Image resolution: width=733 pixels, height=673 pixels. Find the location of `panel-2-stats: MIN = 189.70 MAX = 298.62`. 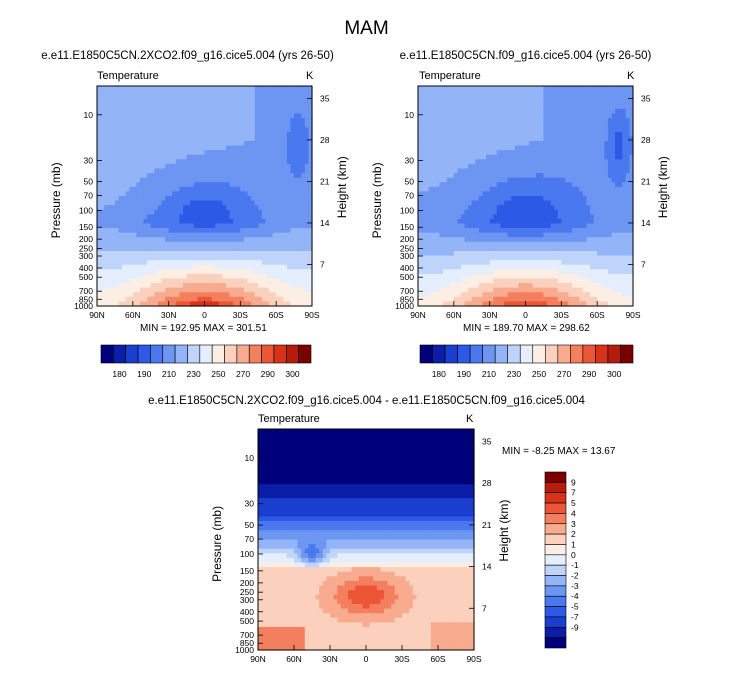

panel-2-stats: MIN = 189.70 MAX = 298.62 is located at coordinates (526, 328).